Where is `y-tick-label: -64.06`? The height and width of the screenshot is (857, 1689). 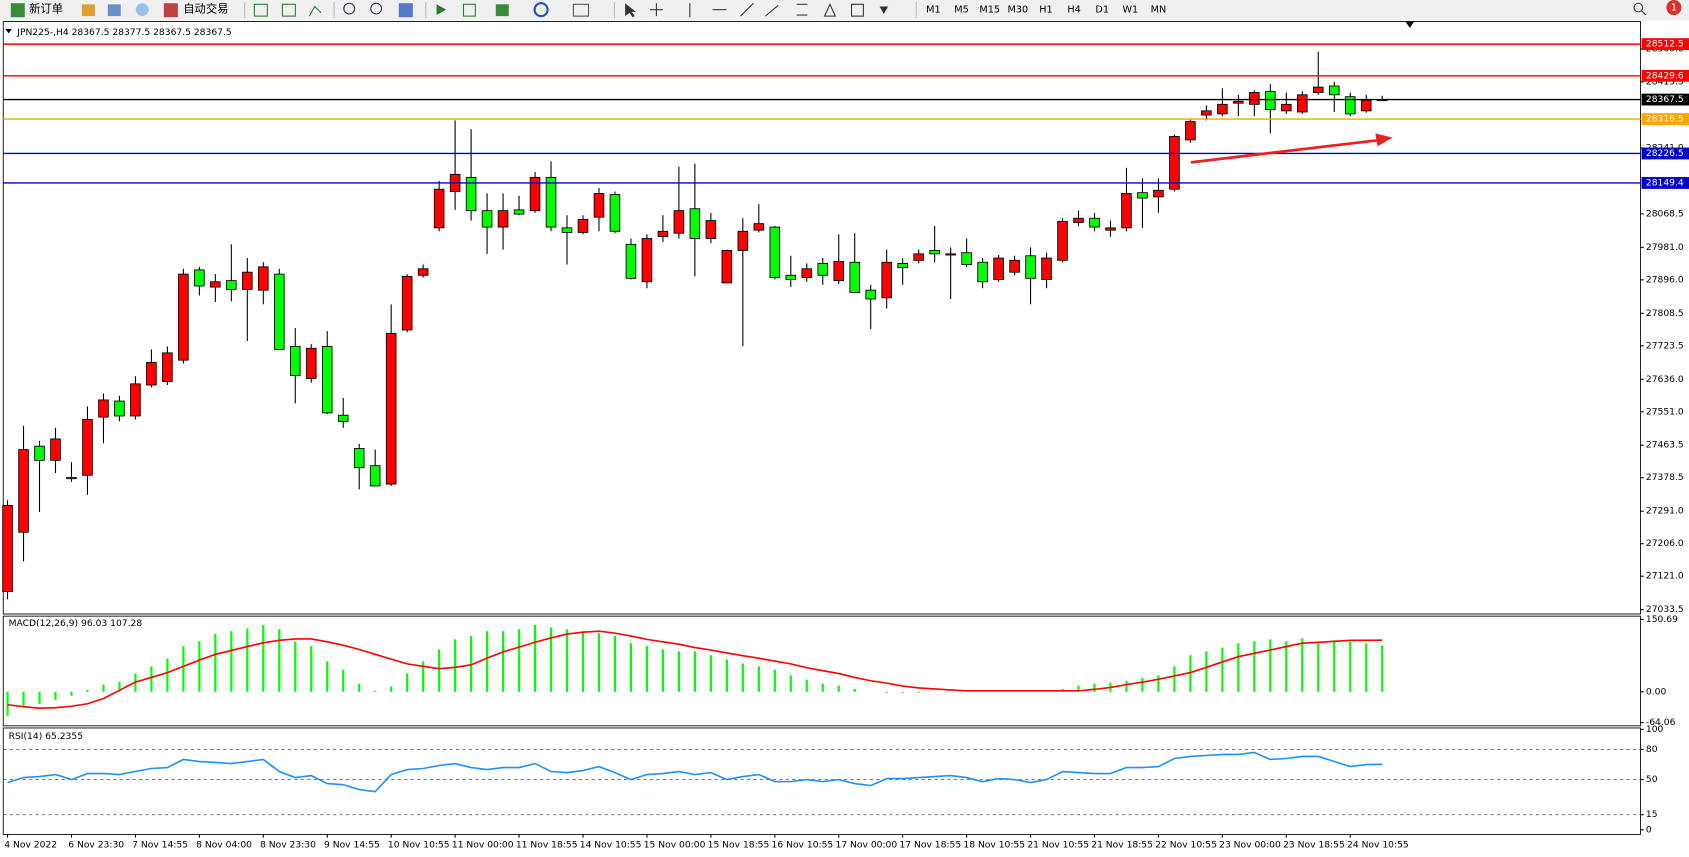
y-tick-label: -64.06 is located at coordinates (1661, 723).